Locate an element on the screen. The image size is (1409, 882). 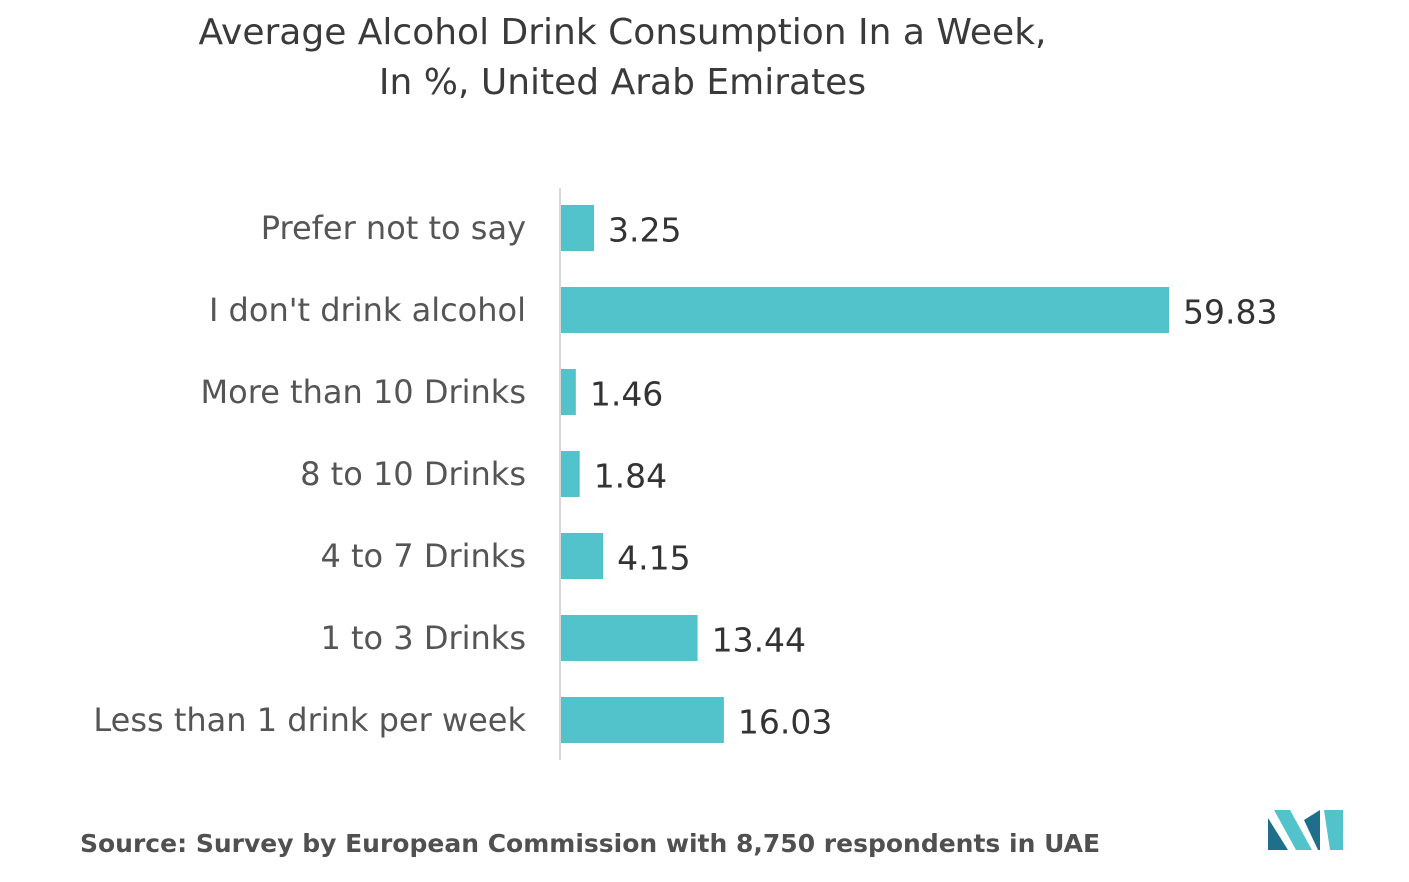
source-label: Source: is located at coordinates (134, 843).